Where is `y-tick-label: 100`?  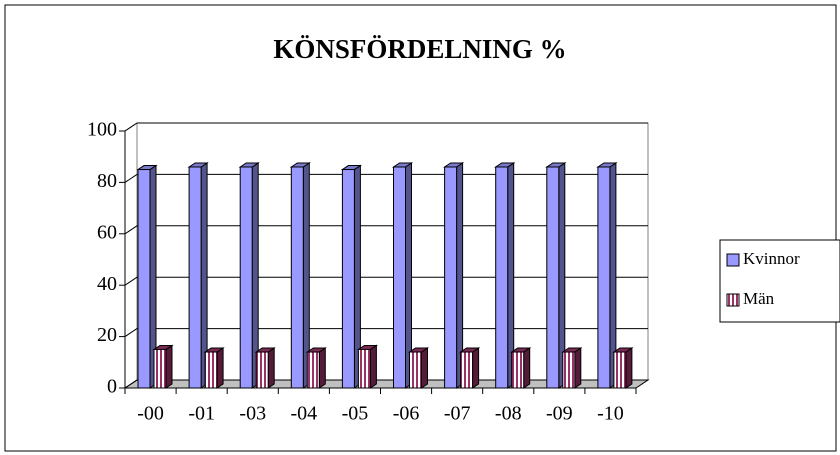
y-tick-label: 100 is located at coordinates (102, 130).